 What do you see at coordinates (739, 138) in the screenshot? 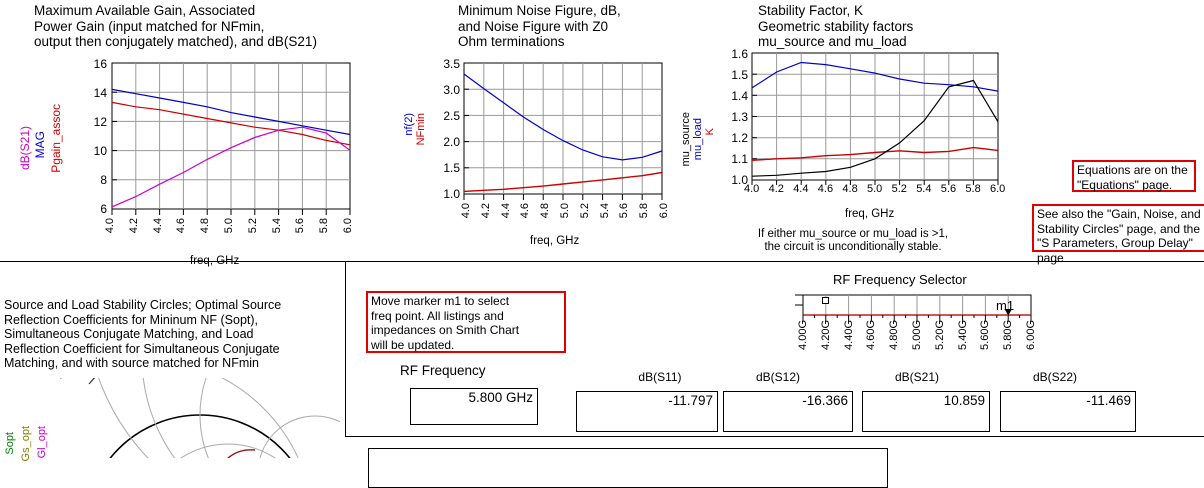
I see `svg-text: 1.2` at bounding box center [739, 138].